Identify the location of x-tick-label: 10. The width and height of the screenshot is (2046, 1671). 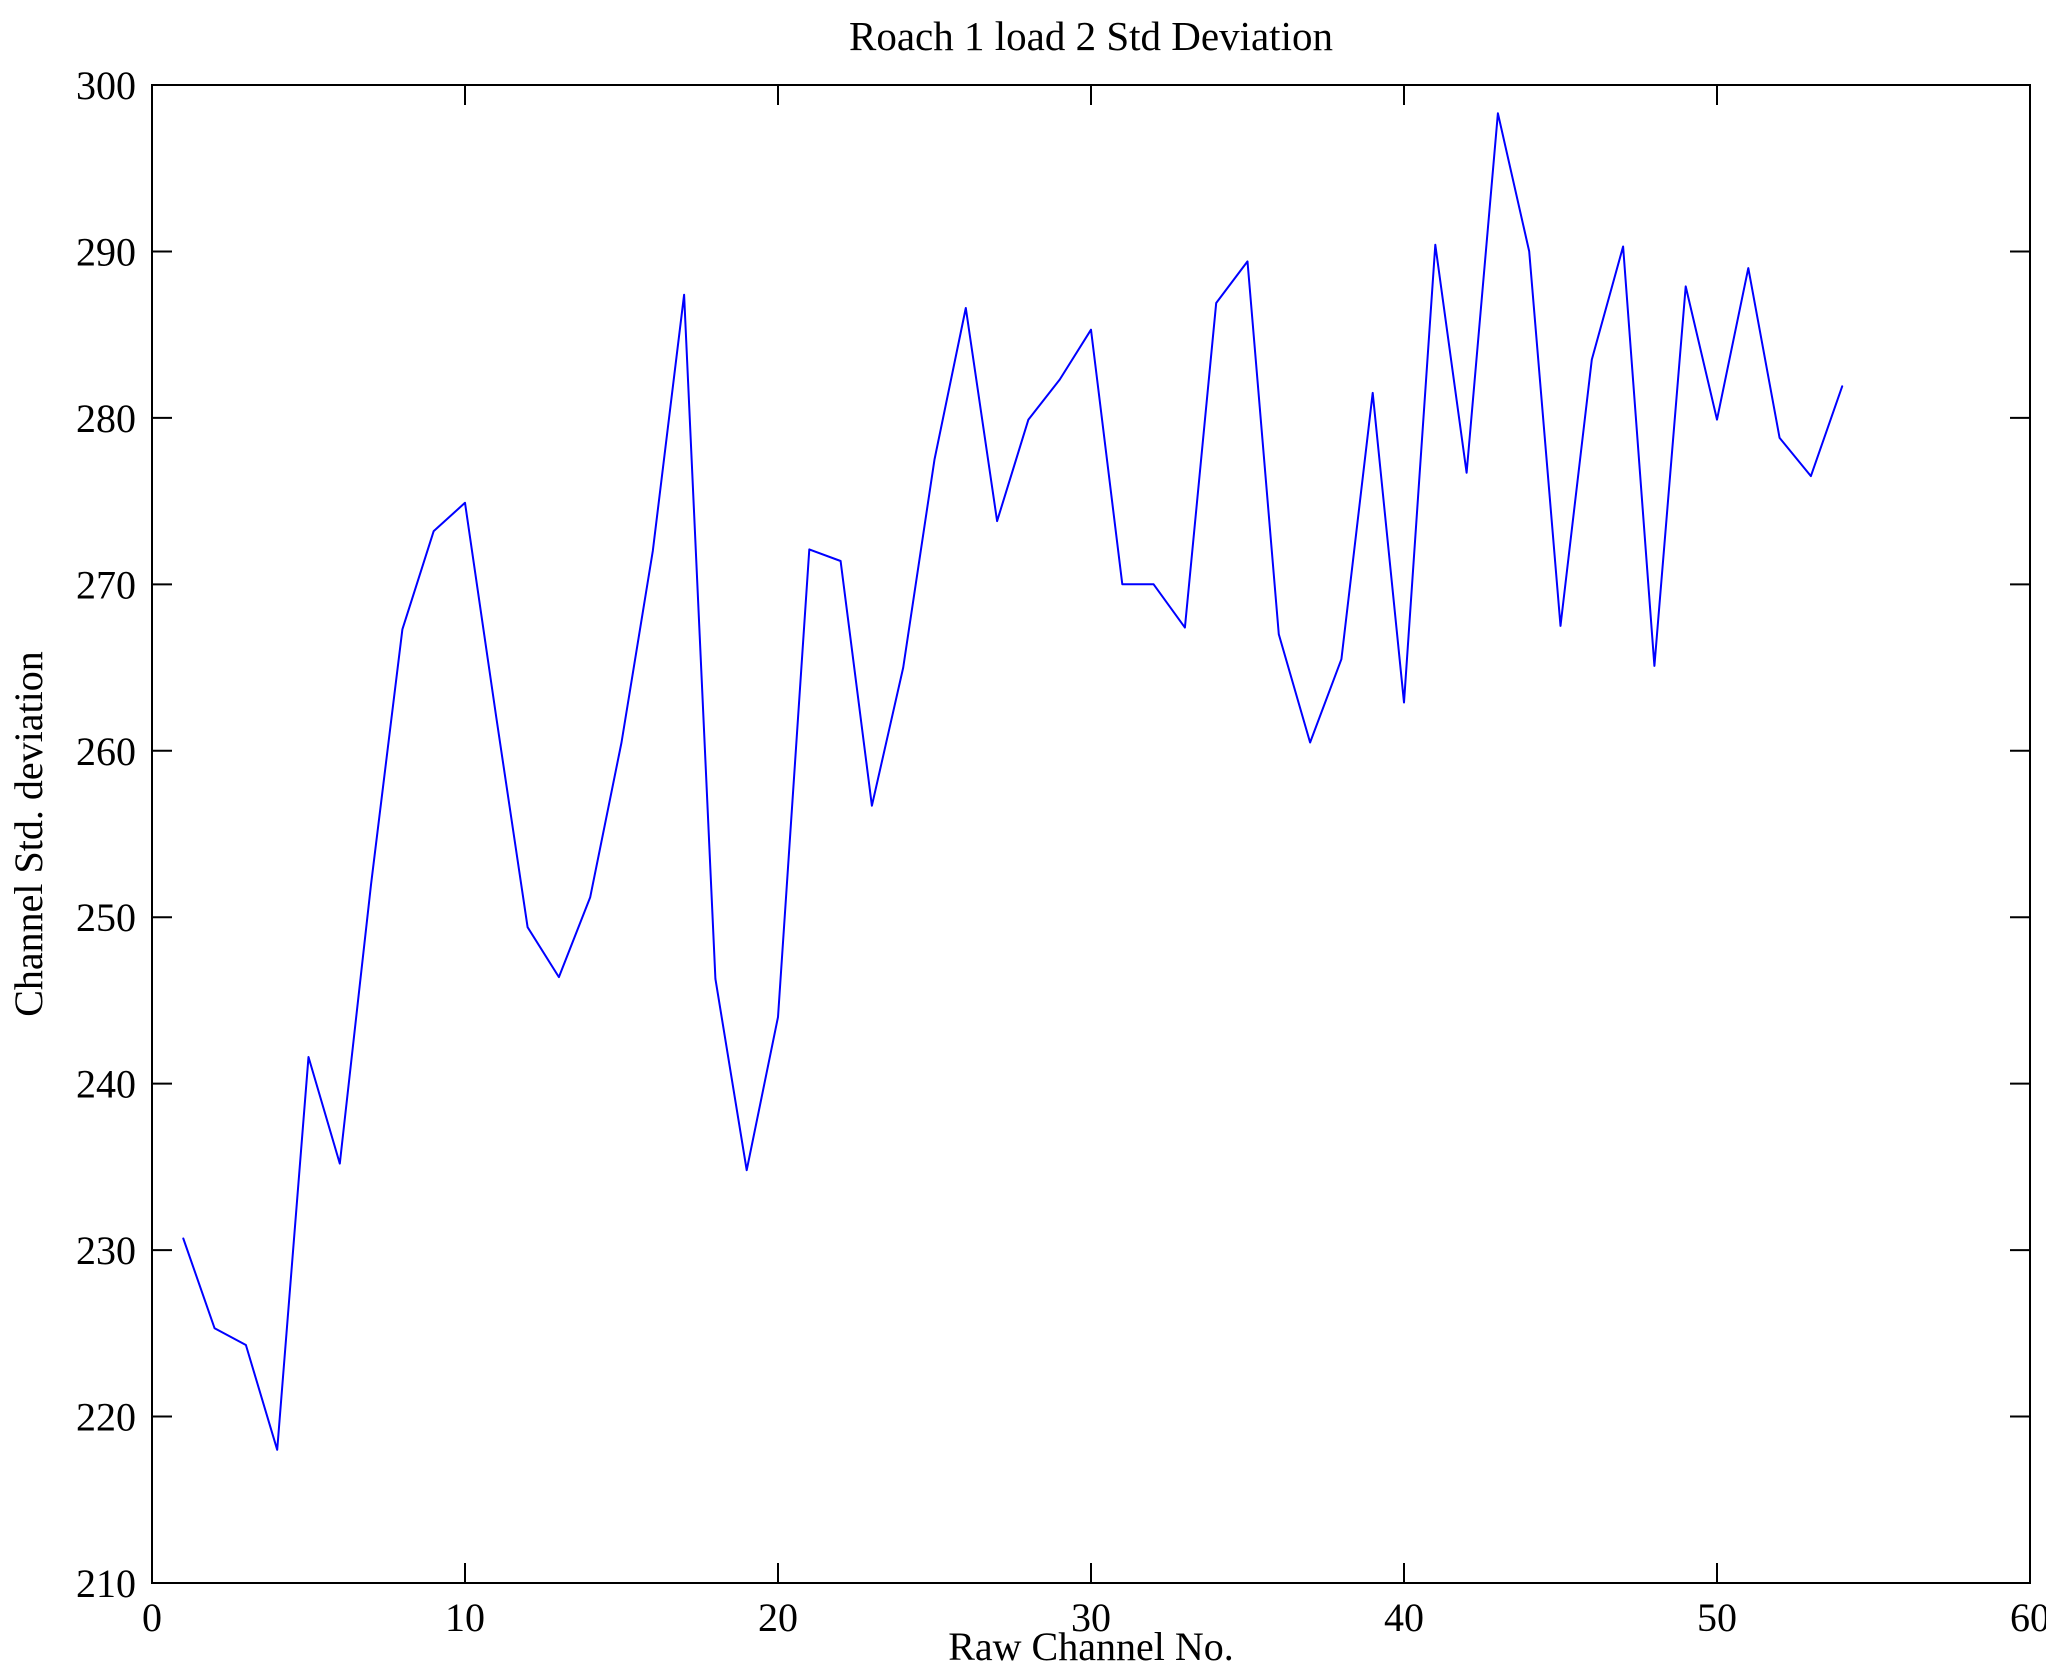
(465, 1617).